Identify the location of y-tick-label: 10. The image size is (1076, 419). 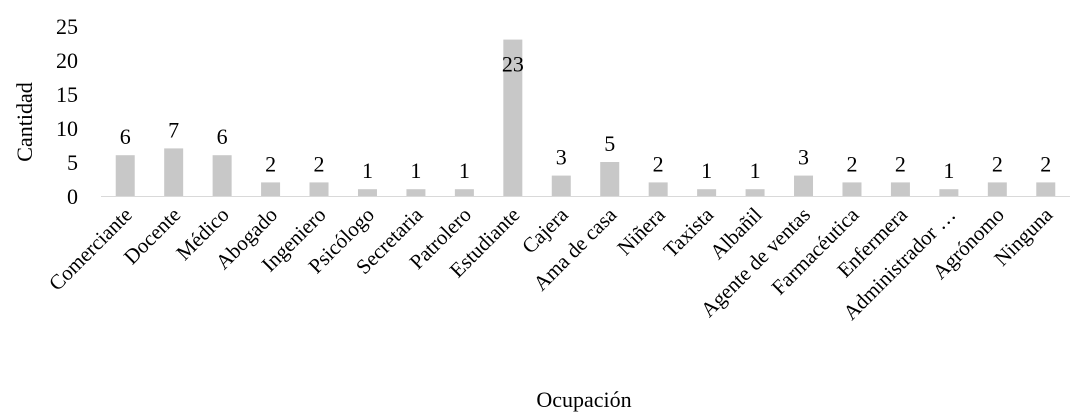
(67, 128).